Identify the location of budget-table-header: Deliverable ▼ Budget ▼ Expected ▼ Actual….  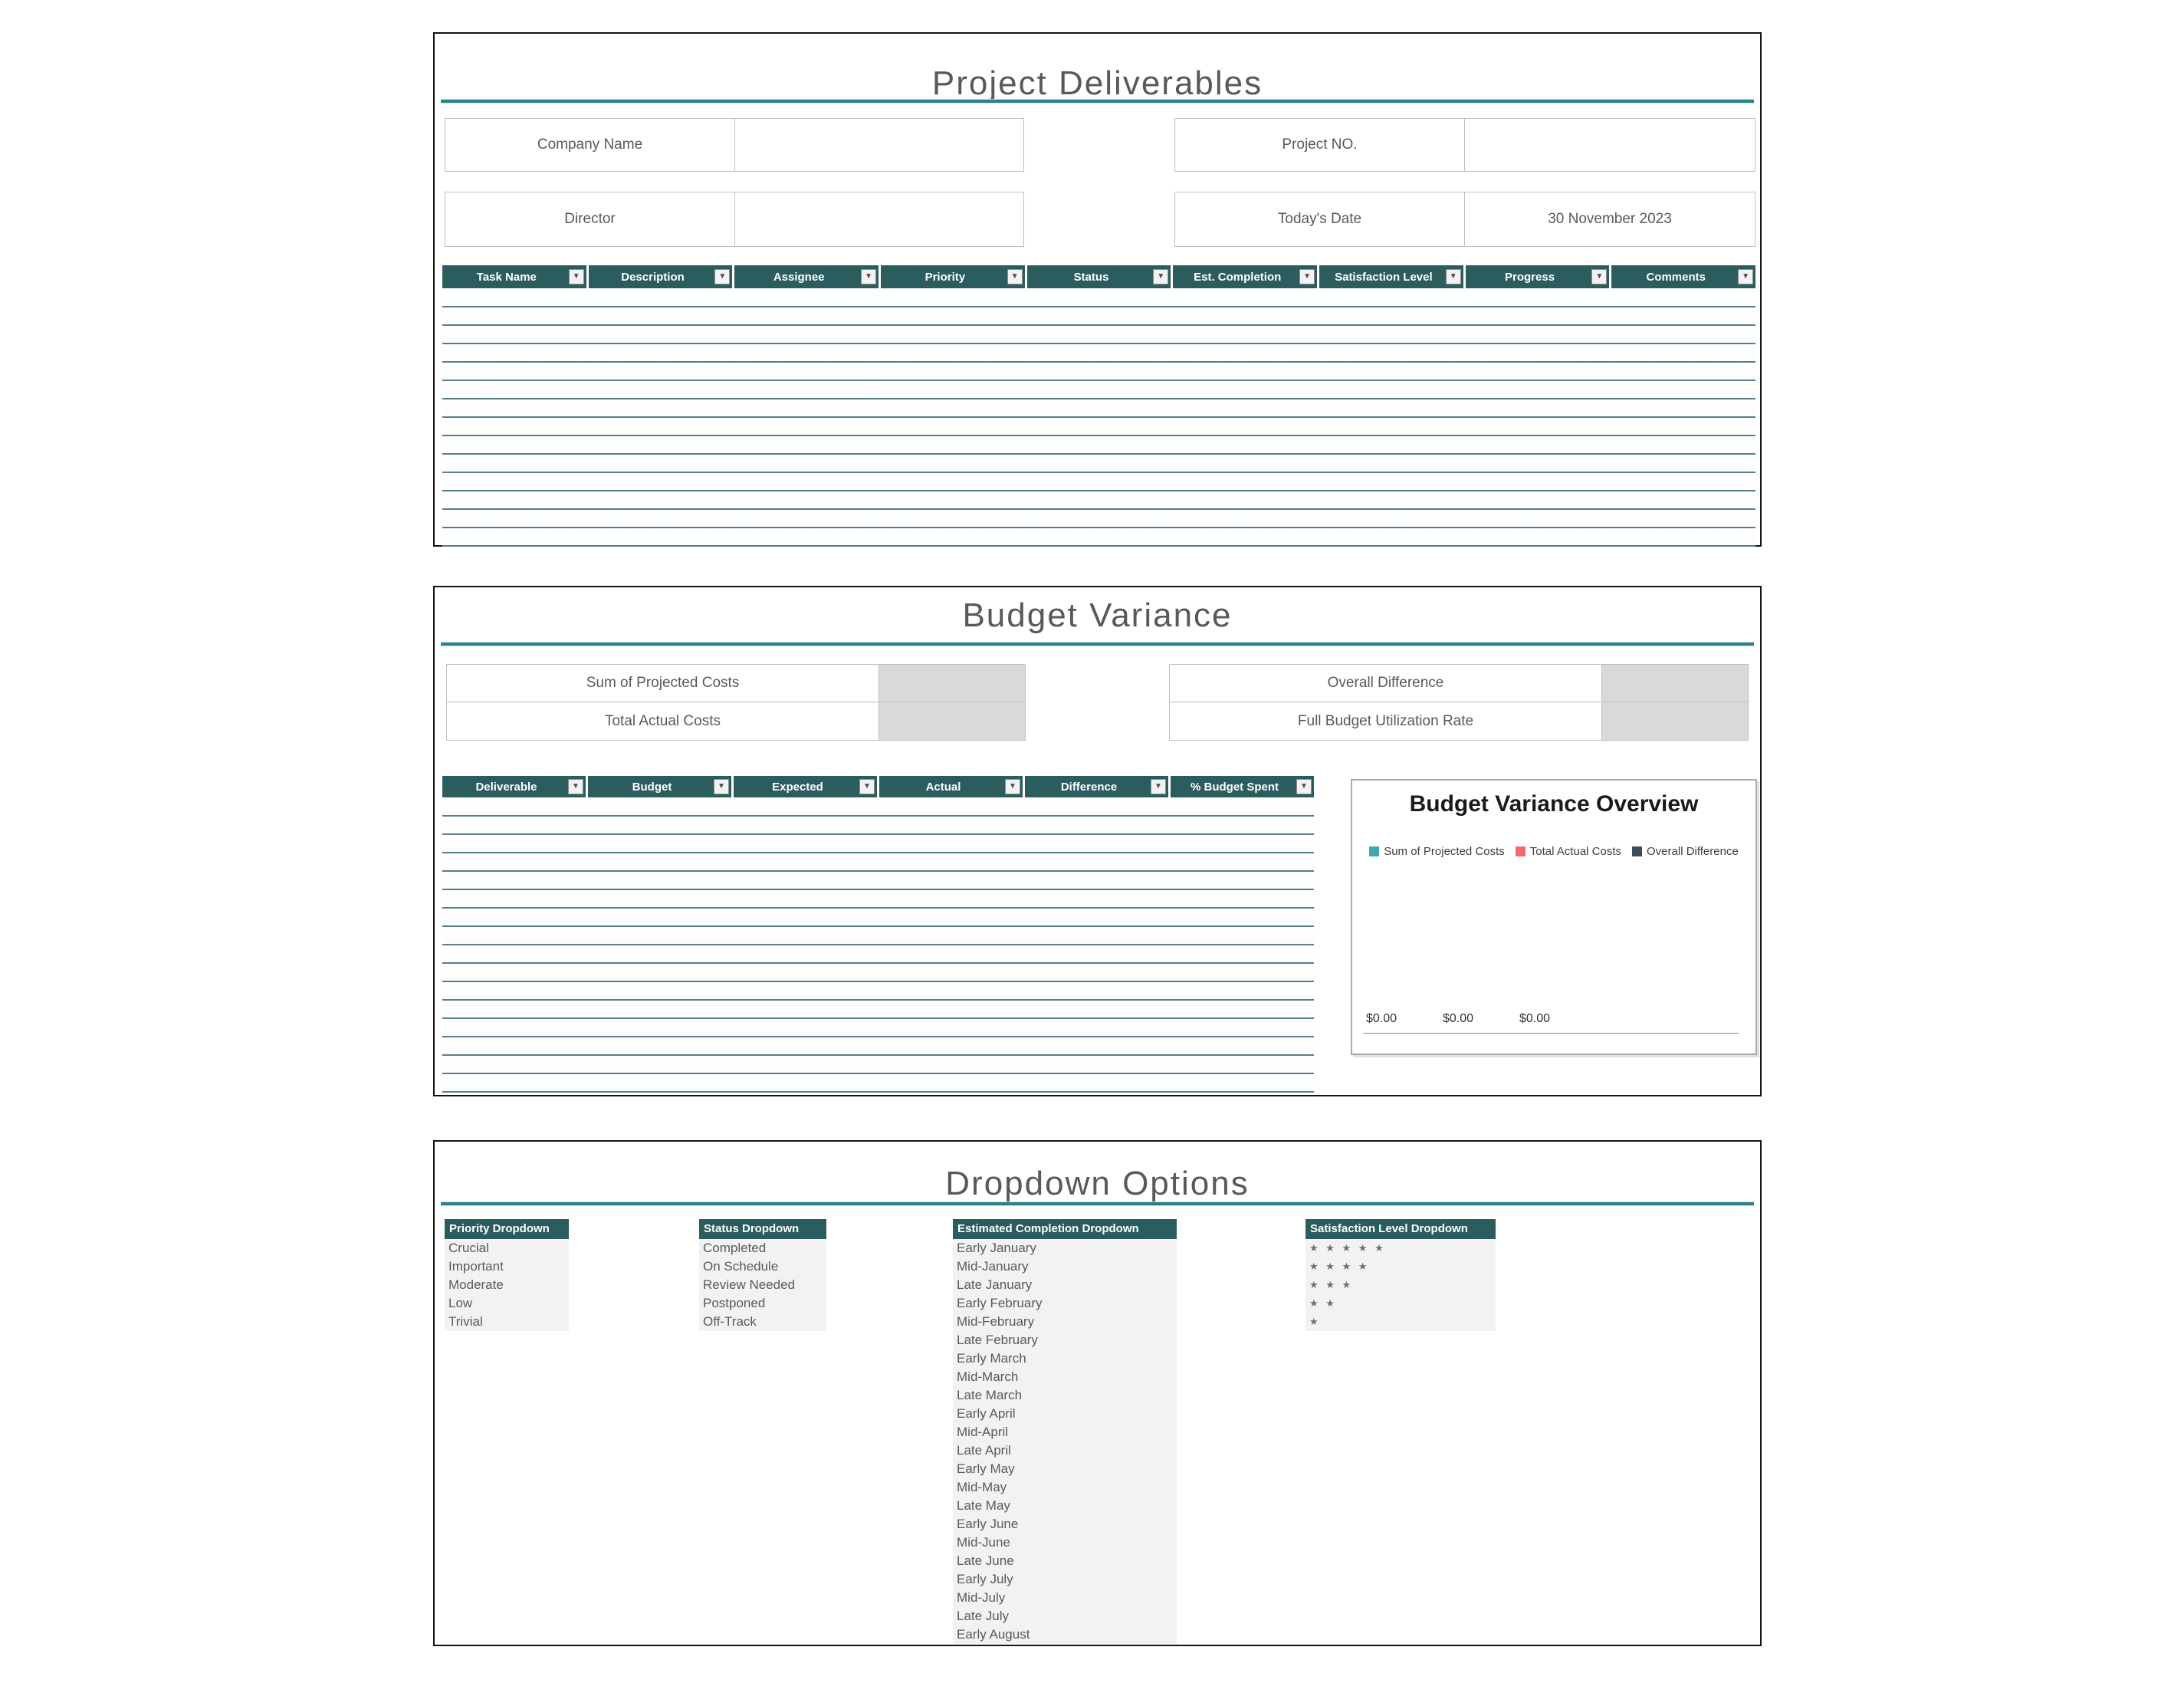
(878, 786).